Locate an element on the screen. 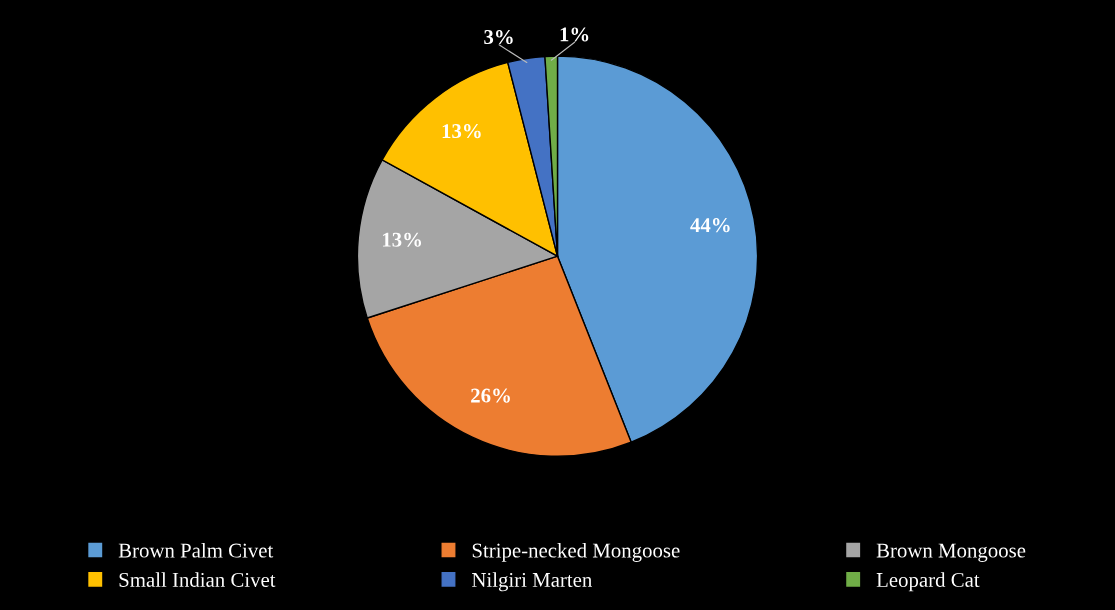 Image resolution: width=1115 pixels, height=610 pixels. legend-label: Brown Mongoose is located at coordinates (951, 552).